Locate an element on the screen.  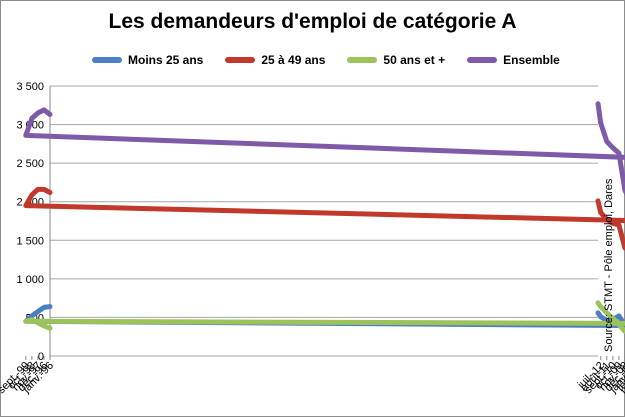
legend-label-moins-25: Moins 25 ans is located at coordinates (166, 60).